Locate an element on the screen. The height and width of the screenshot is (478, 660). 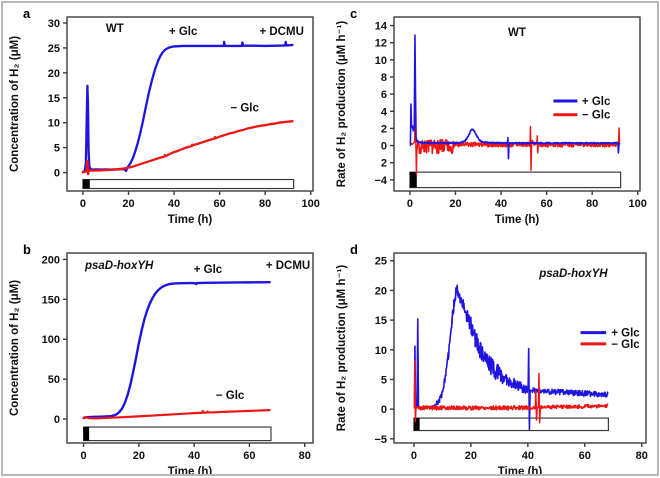
svg-text: −4 is located at coordinates (380, 181).